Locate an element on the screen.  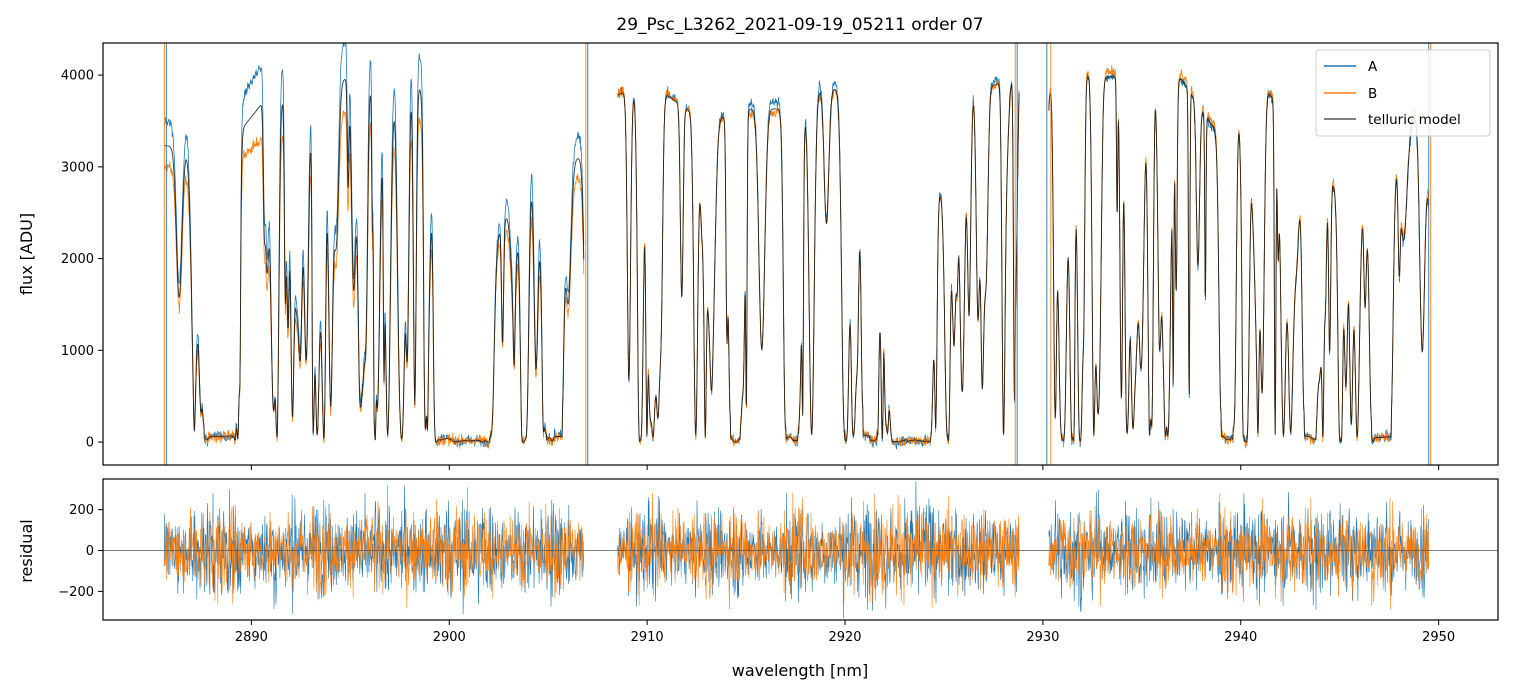
legend-label-b: B is located at coordinates (1372, 94).